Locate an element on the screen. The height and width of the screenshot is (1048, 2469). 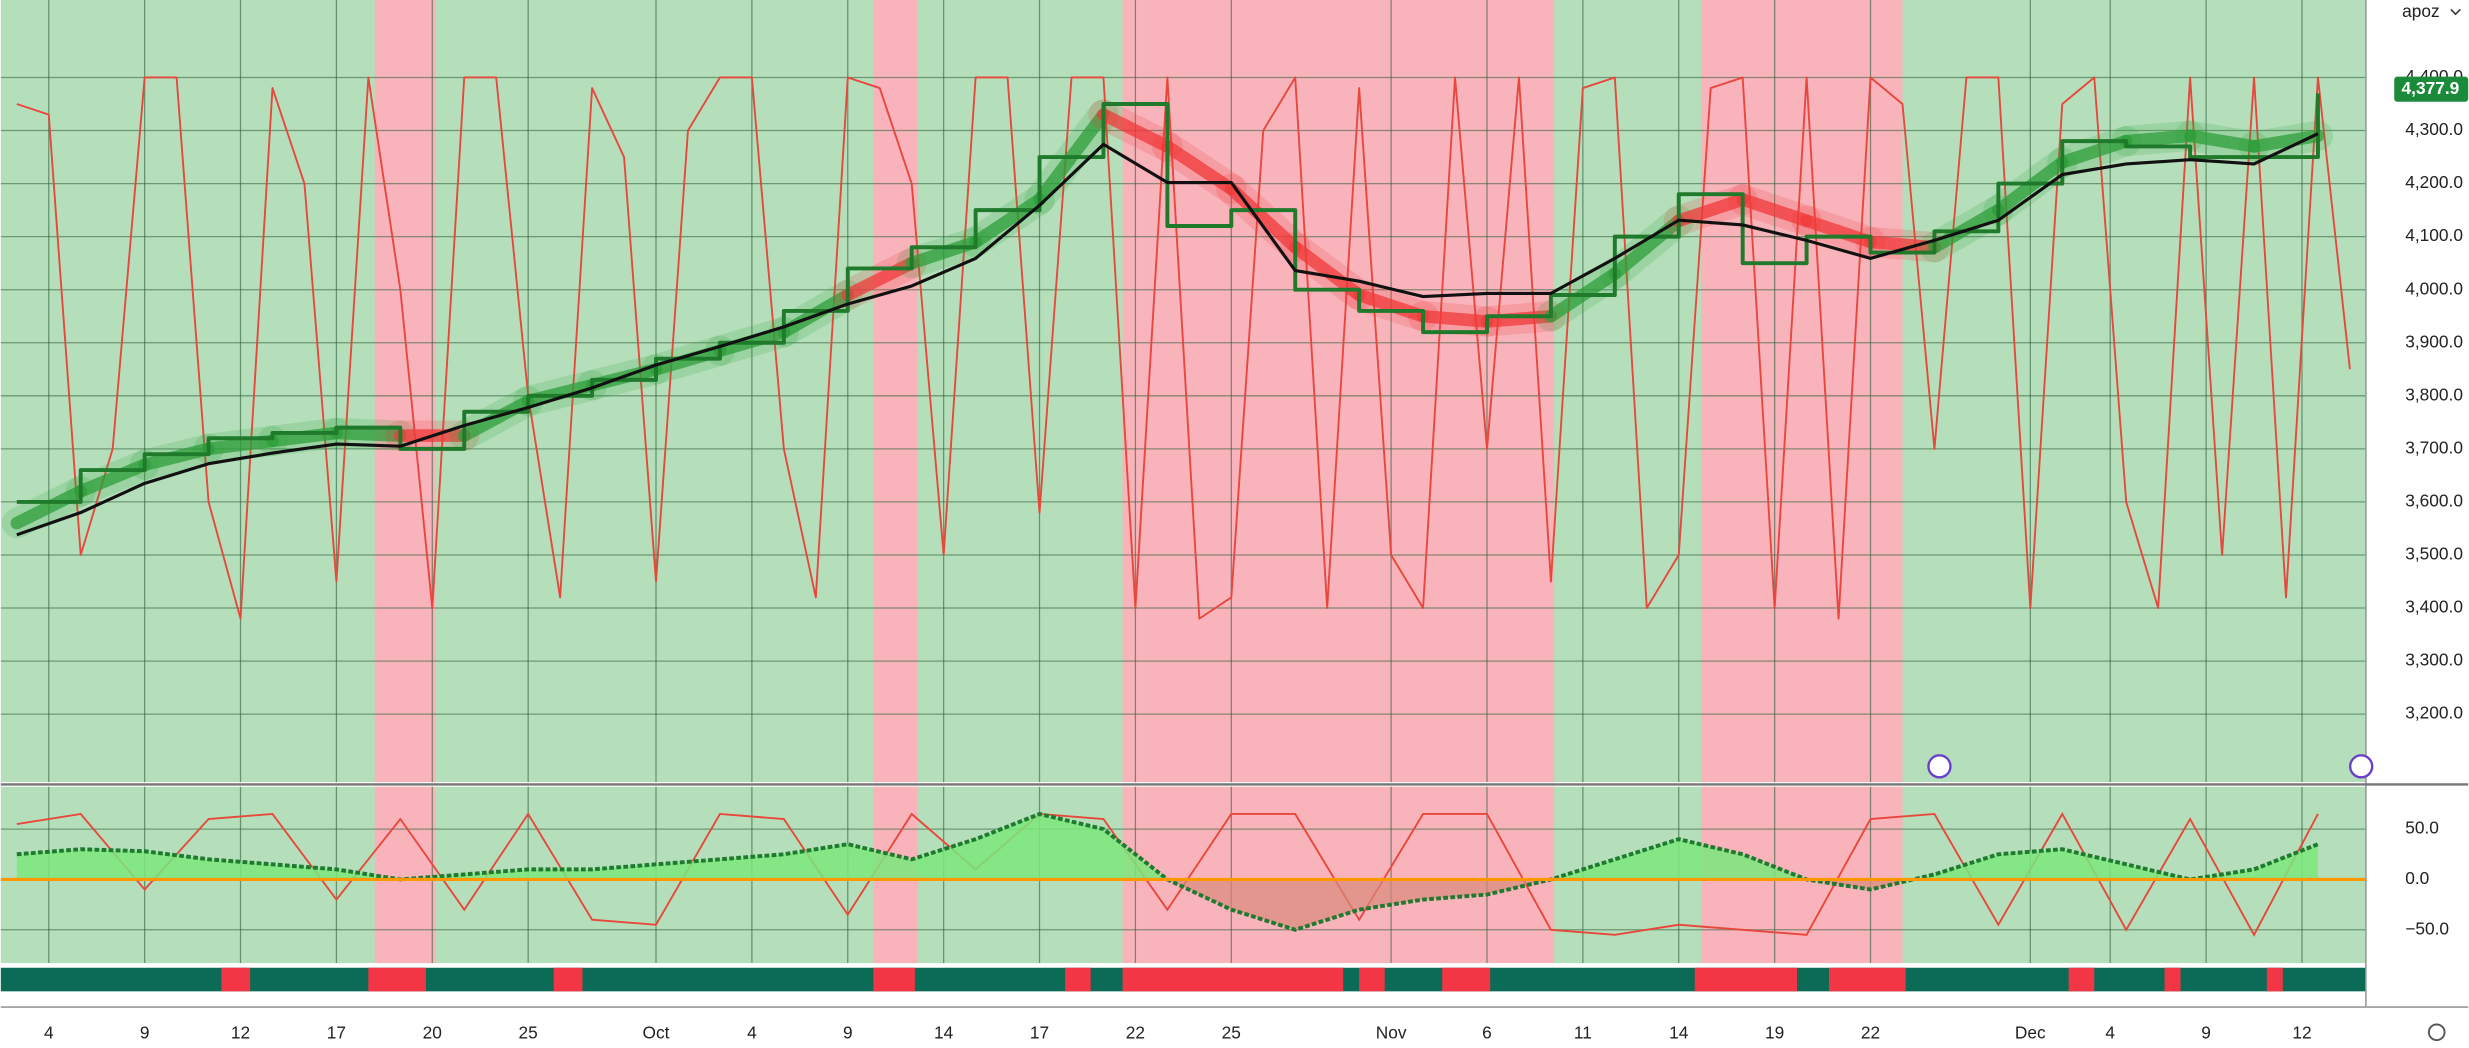
price-axis-bg is located at coordinates (2417, 504).